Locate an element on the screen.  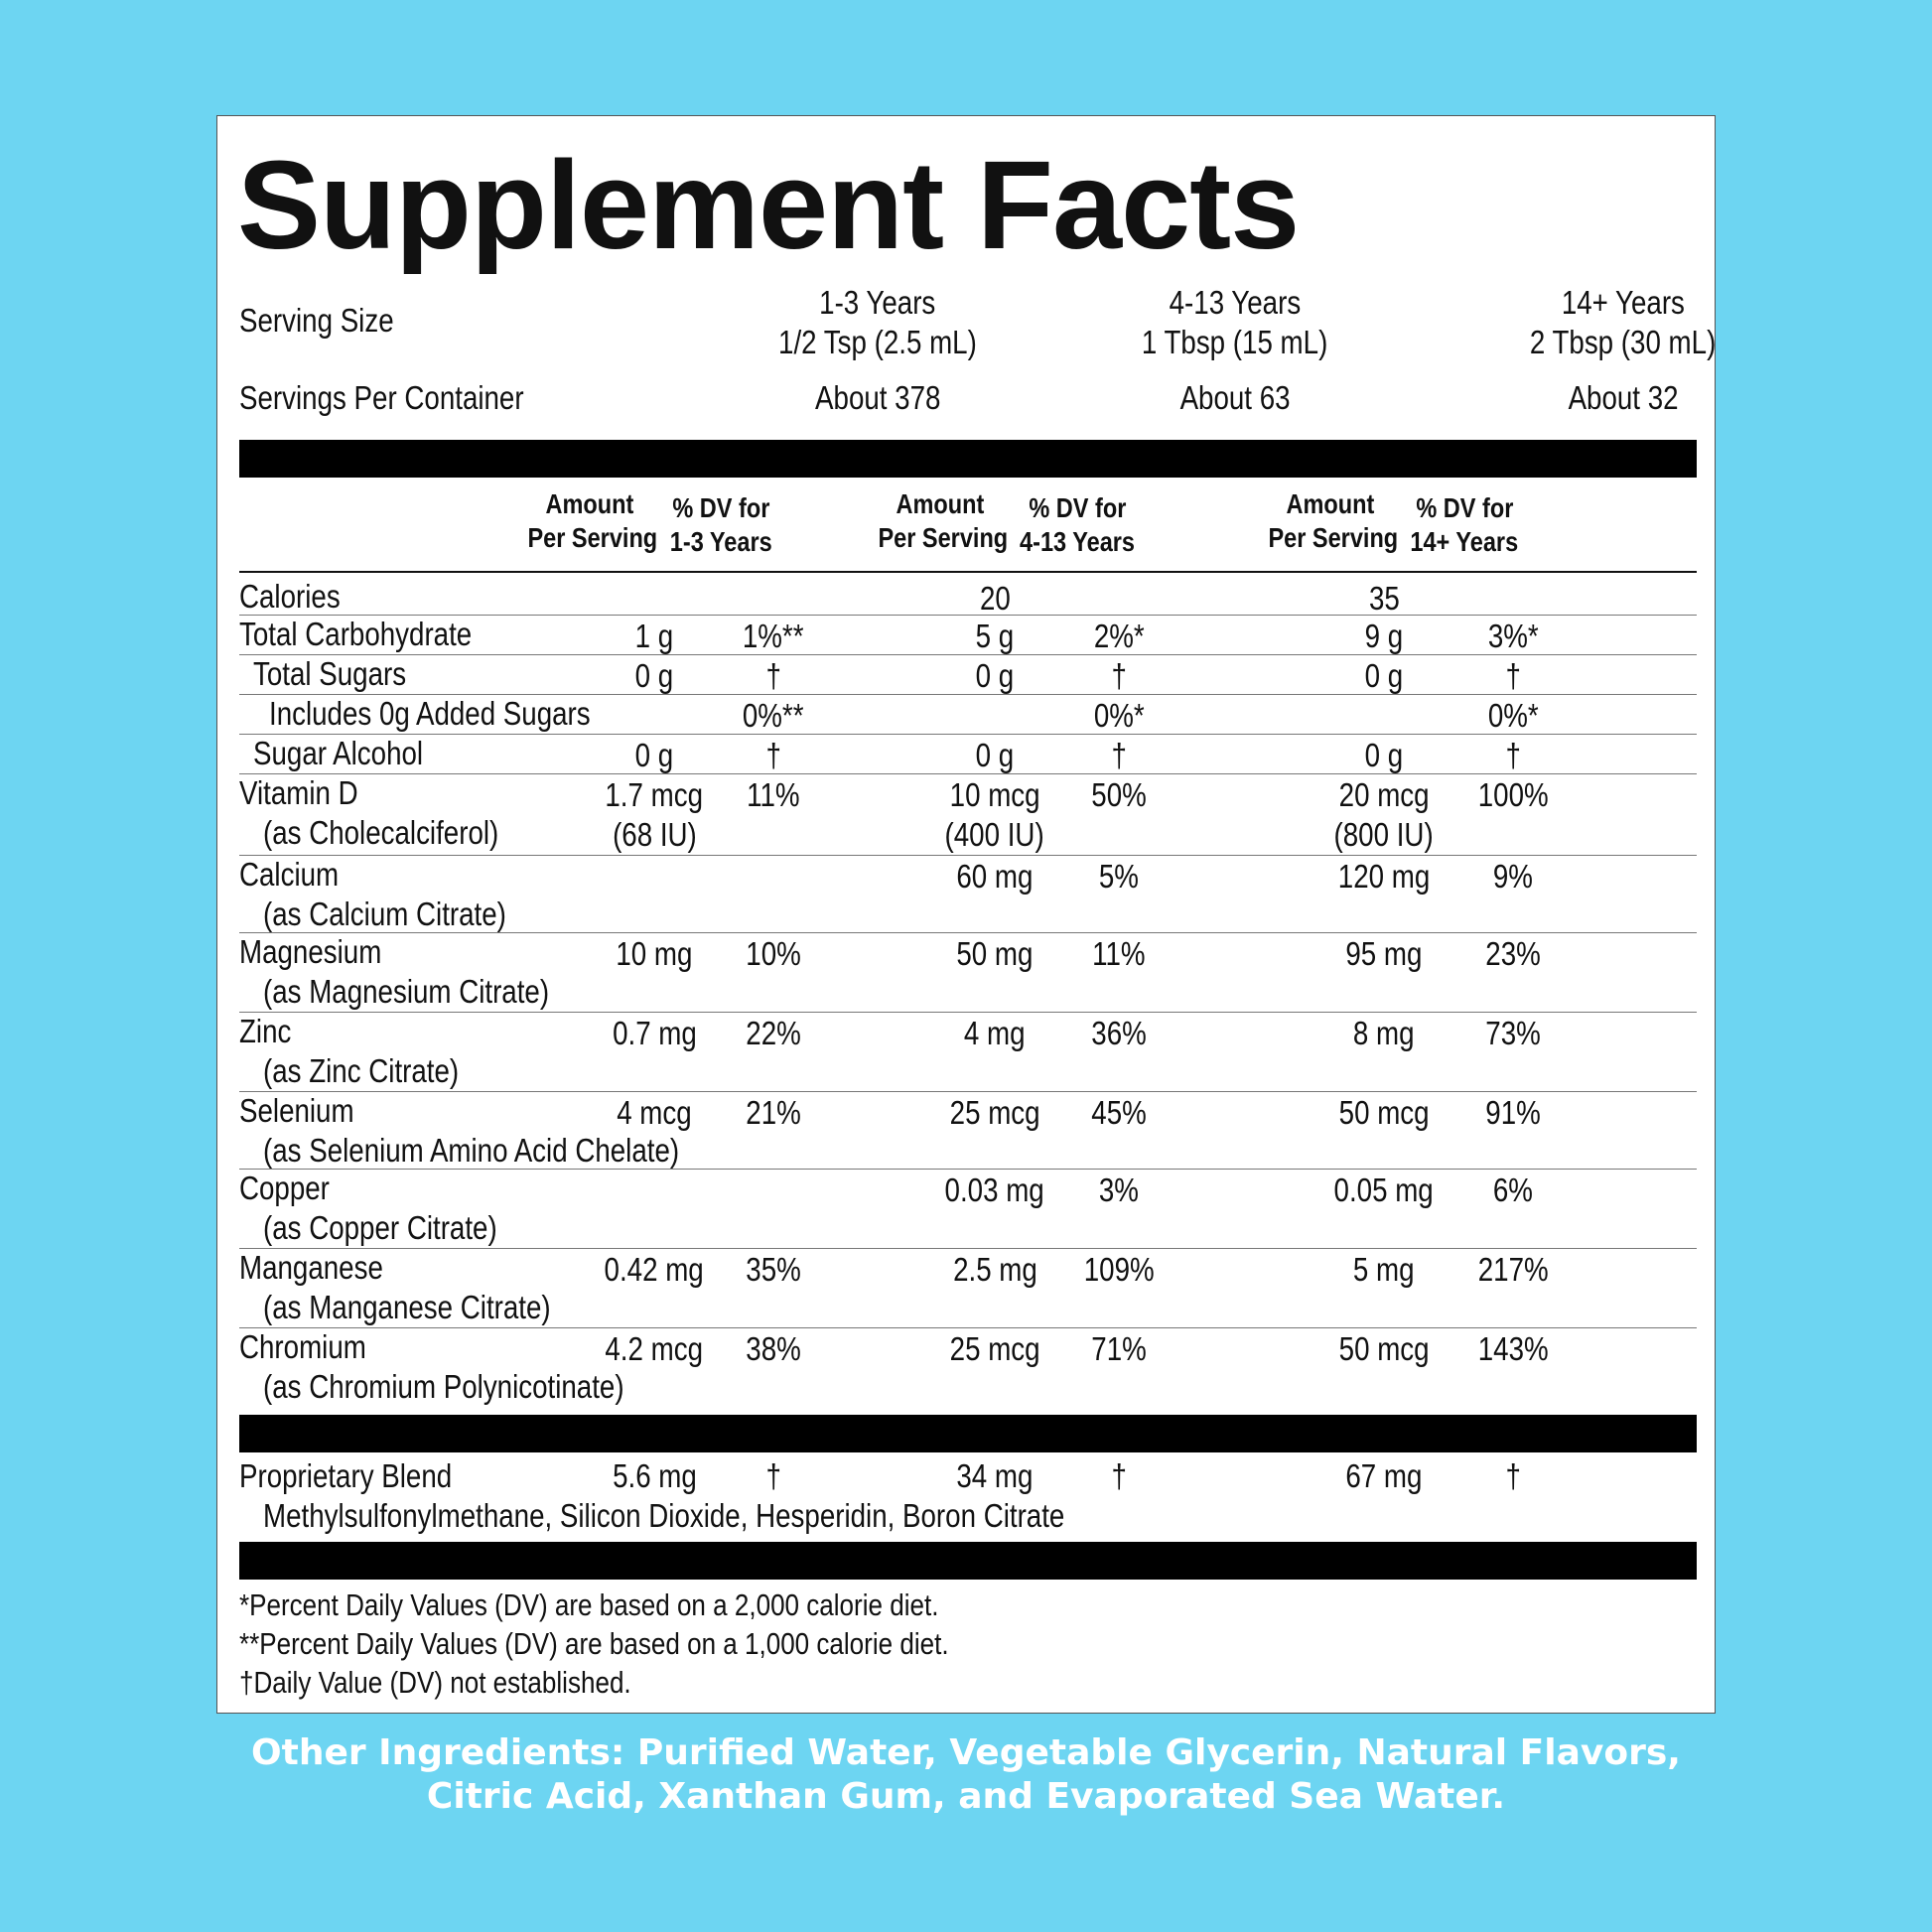
servings-per-container-label: Servings Per Container is located at coordinates (381, 397).